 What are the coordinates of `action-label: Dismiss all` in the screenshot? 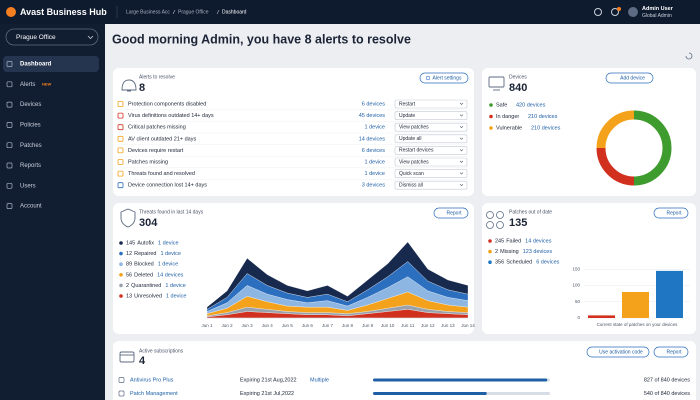 It's located at (411, 186).